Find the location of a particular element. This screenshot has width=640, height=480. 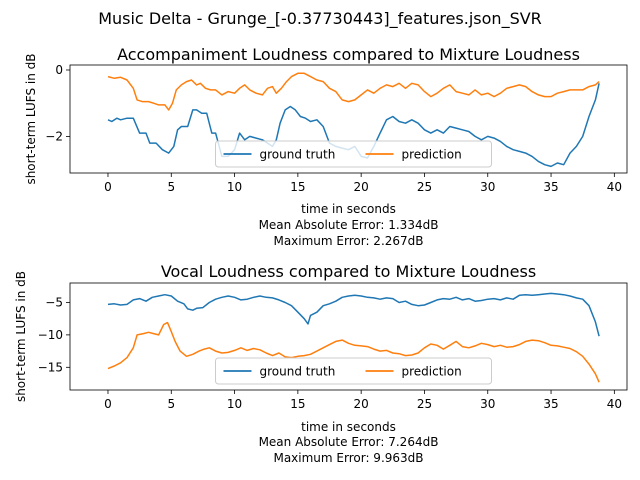

y-tick-label: −5 is located at coordinates (54, 302).